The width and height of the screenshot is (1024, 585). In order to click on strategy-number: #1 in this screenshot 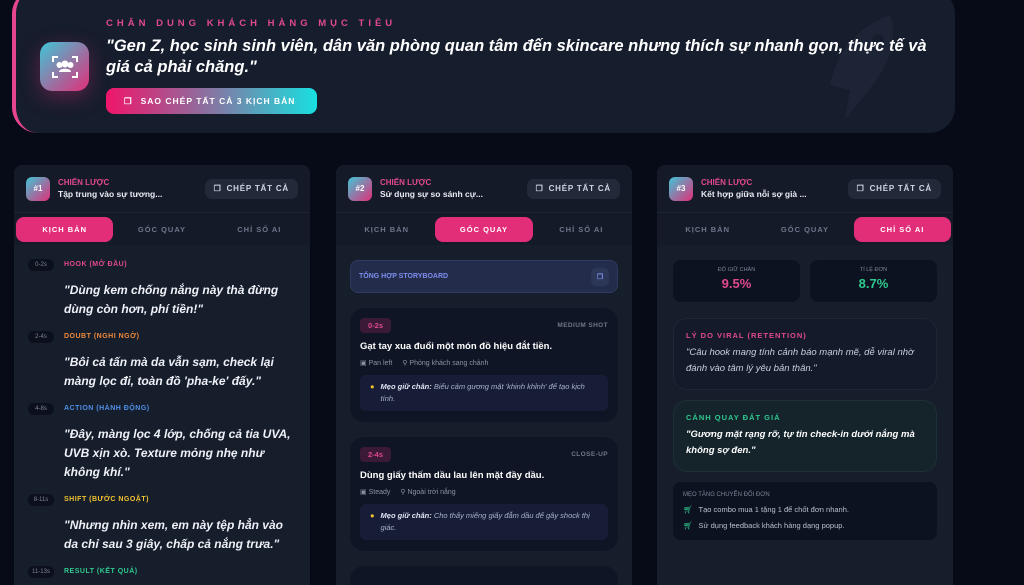, I will do `click(38, 188)`.